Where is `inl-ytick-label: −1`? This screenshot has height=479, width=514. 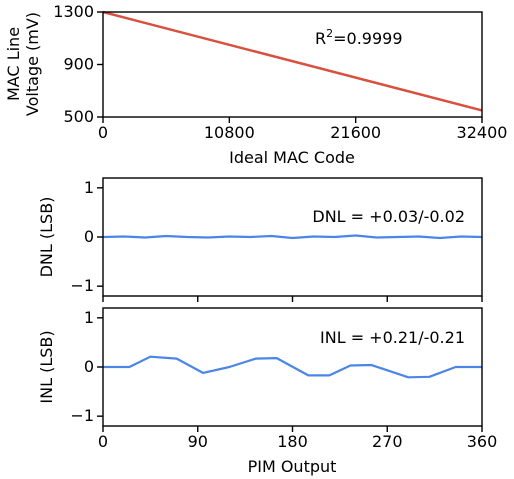 inl-ytick-label: −1 is located at coordinates (82, 415).